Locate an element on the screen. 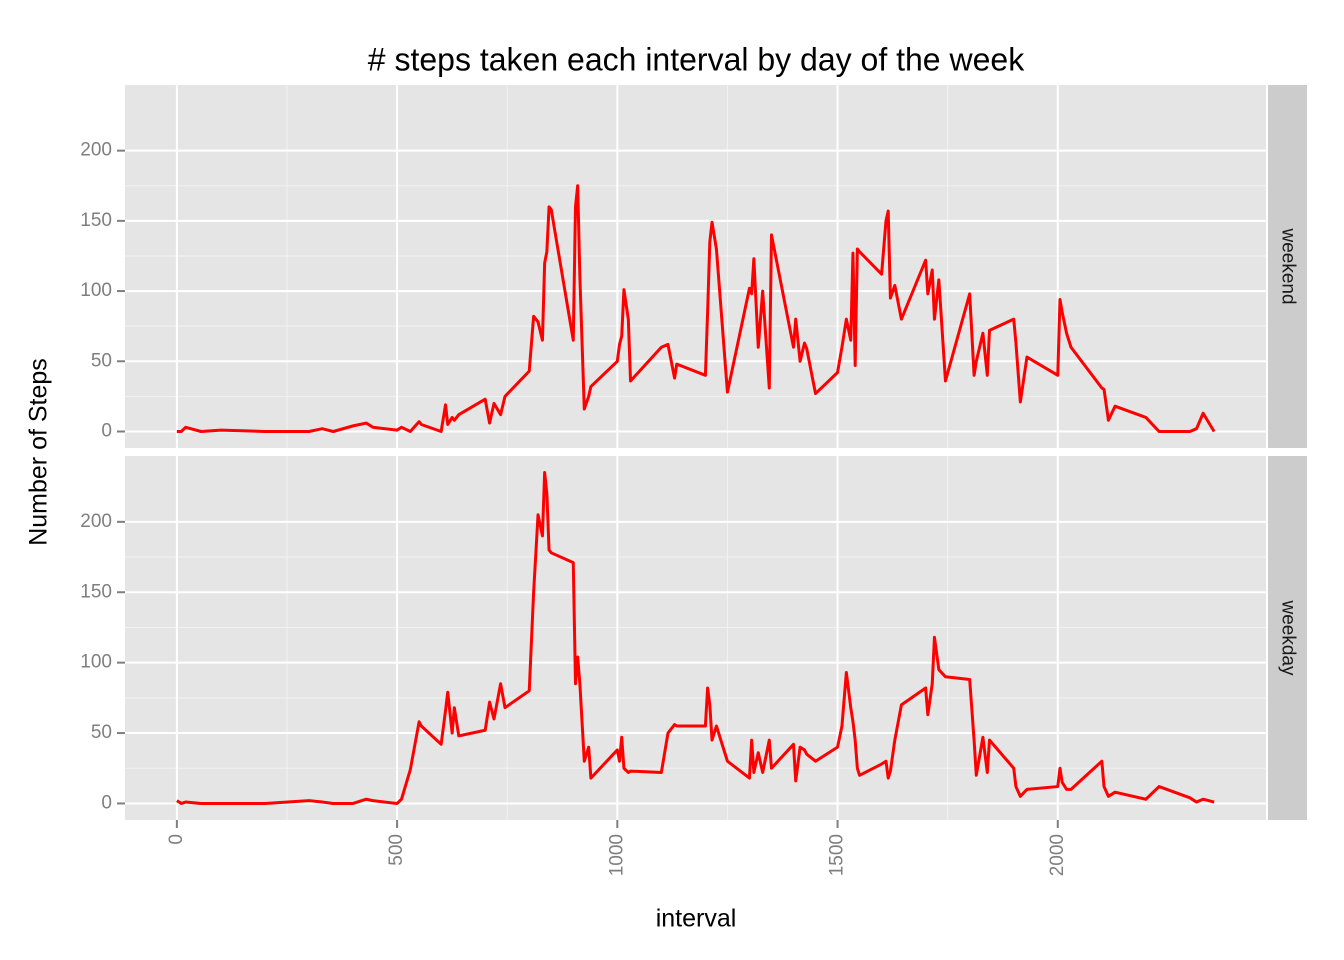  x-tick-label: 500 is located at coordinates (396, 850).